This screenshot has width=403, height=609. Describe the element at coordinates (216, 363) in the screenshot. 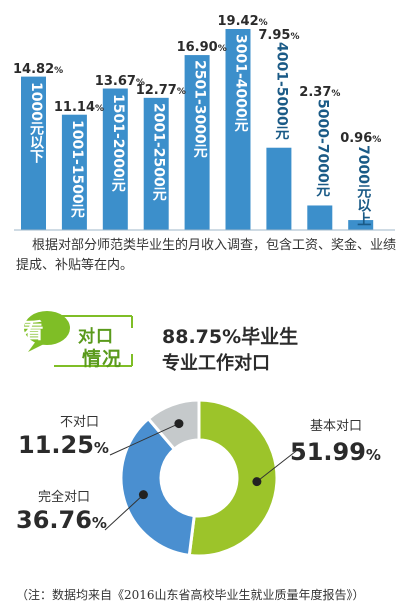

I see `headline-line2: 专业工作对口` at that location.